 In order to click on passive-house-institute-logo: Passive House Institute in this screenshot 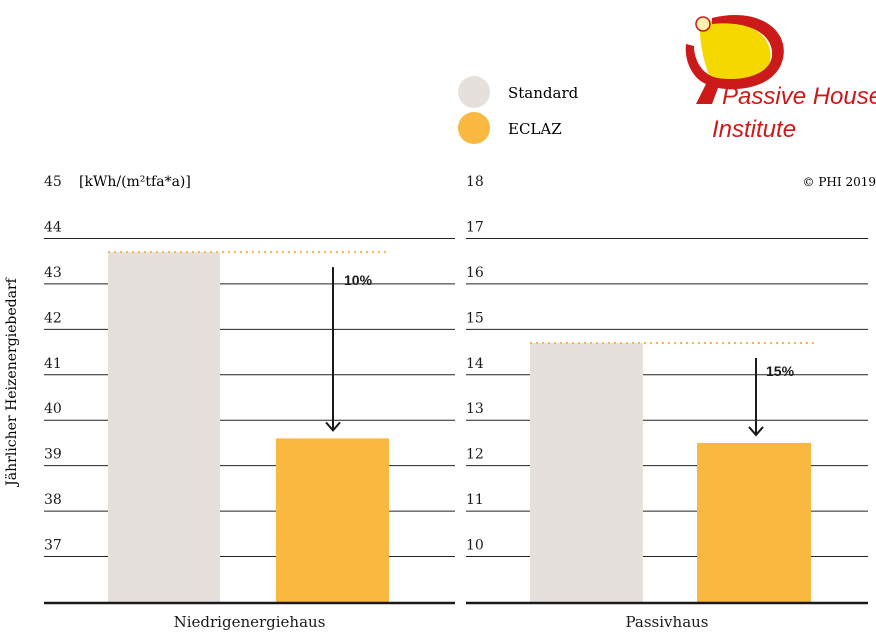, I will do `click(780, 79)`.